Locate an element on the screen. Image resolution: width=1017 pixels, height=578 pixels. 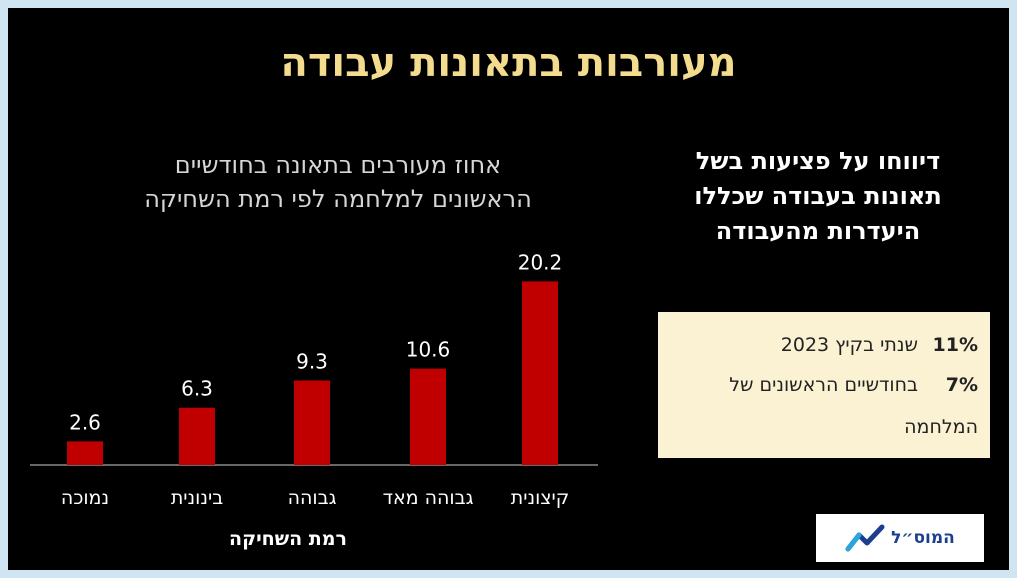
value-label: 6.3 is located at coordinates (197, 389).